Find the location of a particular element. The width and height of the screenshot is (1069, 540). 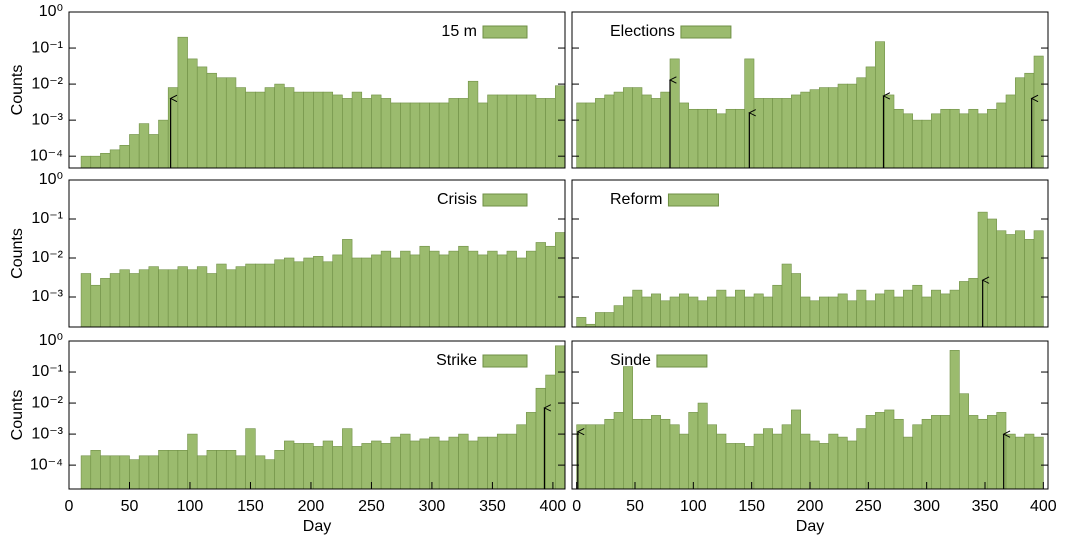

y-tick-label: 10⁰ is located at coordinates (51, 11).